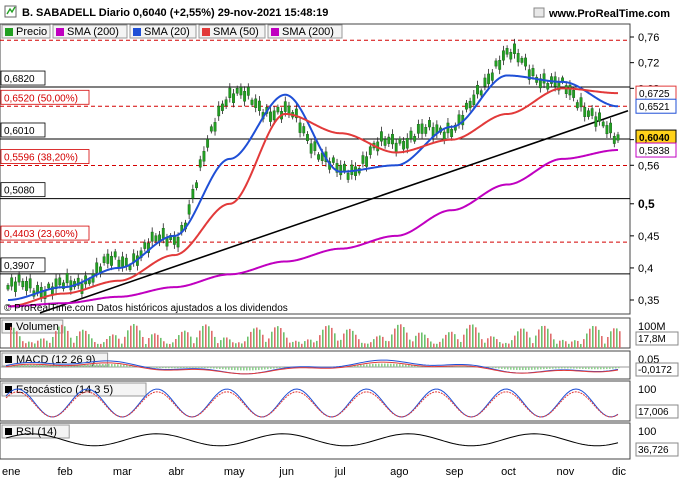 This screenshot has height=480, width=680. Describe the element at coordinates (340, 472) in the screenshot. I see `x-tick-label: jul` at that location.